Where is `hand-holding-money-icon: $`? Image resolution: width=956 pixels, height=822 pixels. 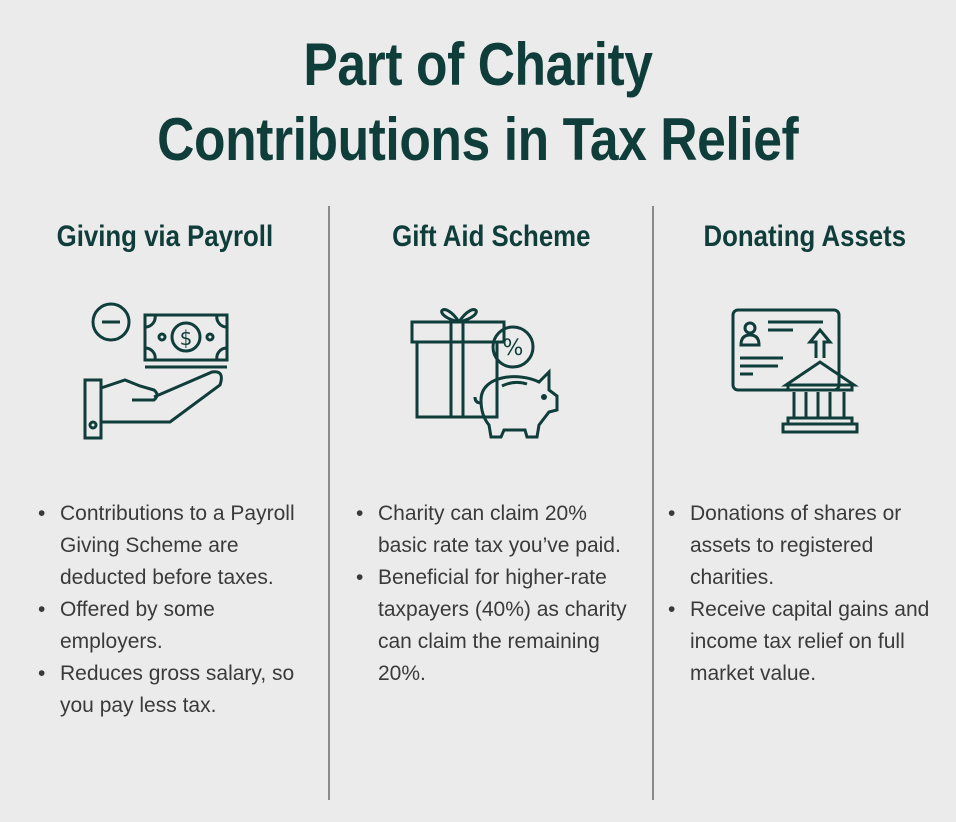
hand-holding-money-icon: $ is located at coordinates (156, 371).